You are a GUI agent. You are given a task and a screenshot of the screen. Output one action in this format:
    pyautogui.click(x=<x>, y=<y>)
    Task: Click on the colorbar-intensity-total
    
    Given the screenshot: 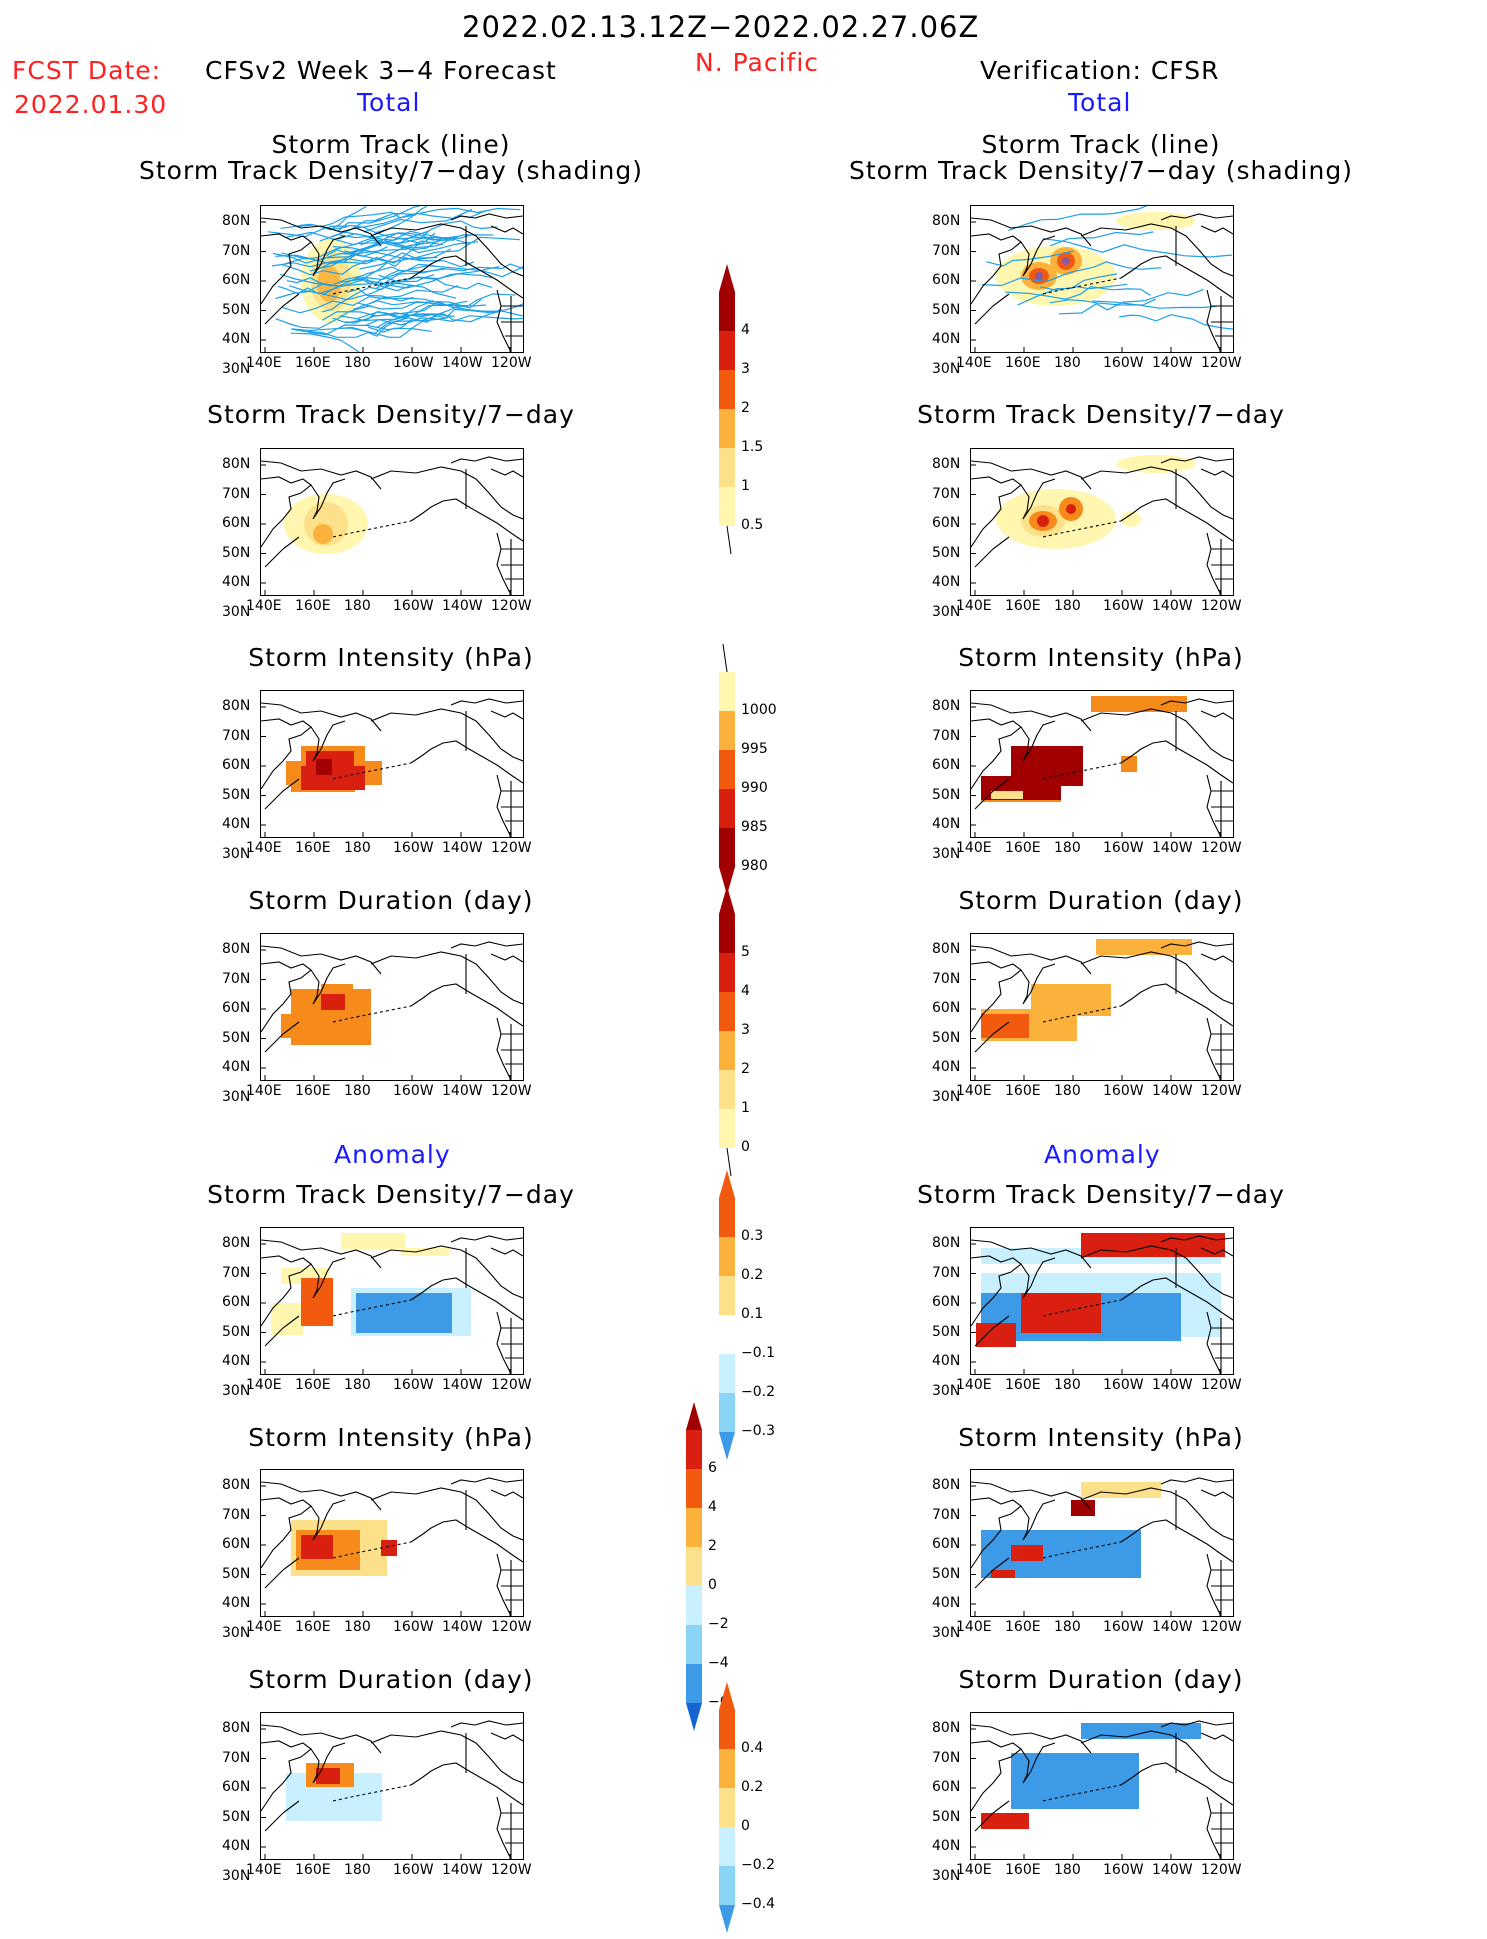 What is the action you would take?
    pyautogui.click(x=747, y=769)
    